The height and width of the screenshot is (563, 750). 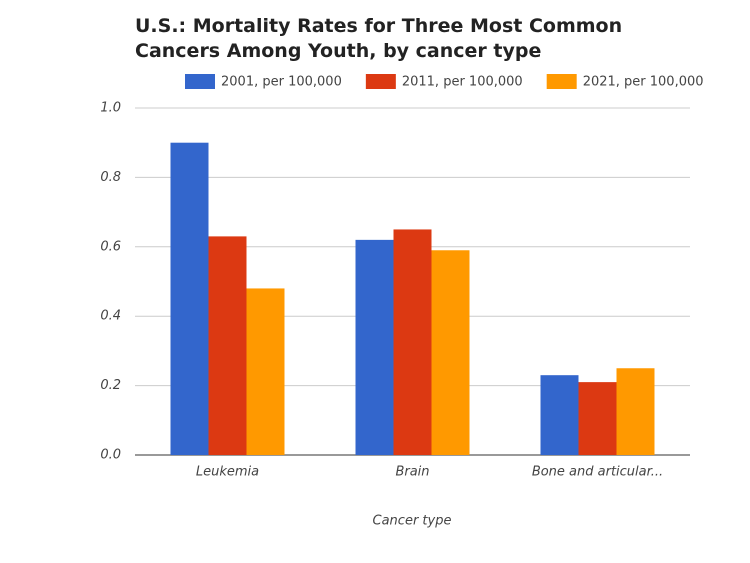 I want to click on x-axis-label: Cancer type, so click(x=412, y=521).